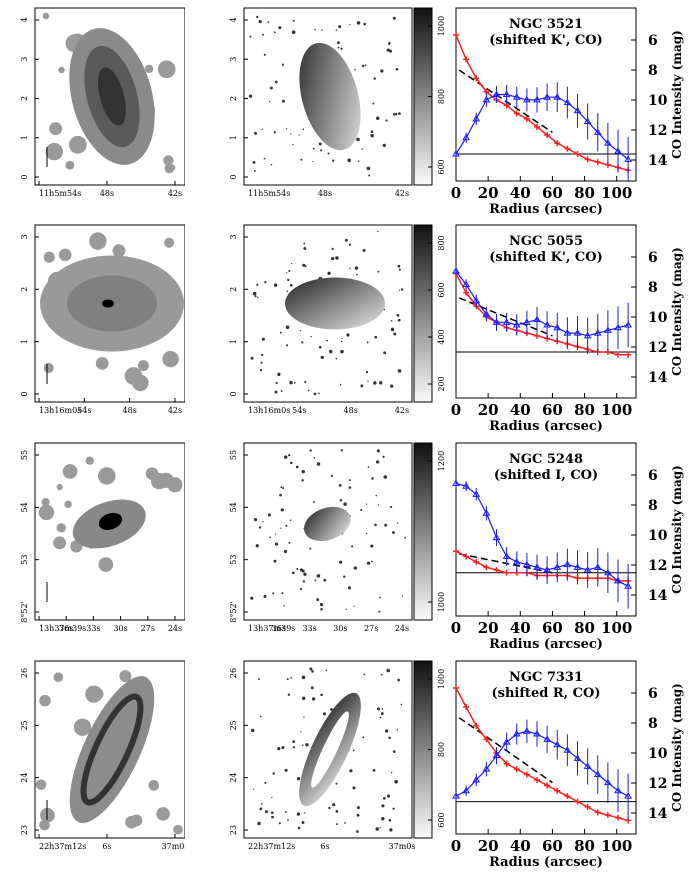 The height and width of the screenshot is (873, 690). What do you see at coordinates (546, 677) in the screenshot?
I see `galaxy-name: NGC 7331` at bounding box center [546, 677].